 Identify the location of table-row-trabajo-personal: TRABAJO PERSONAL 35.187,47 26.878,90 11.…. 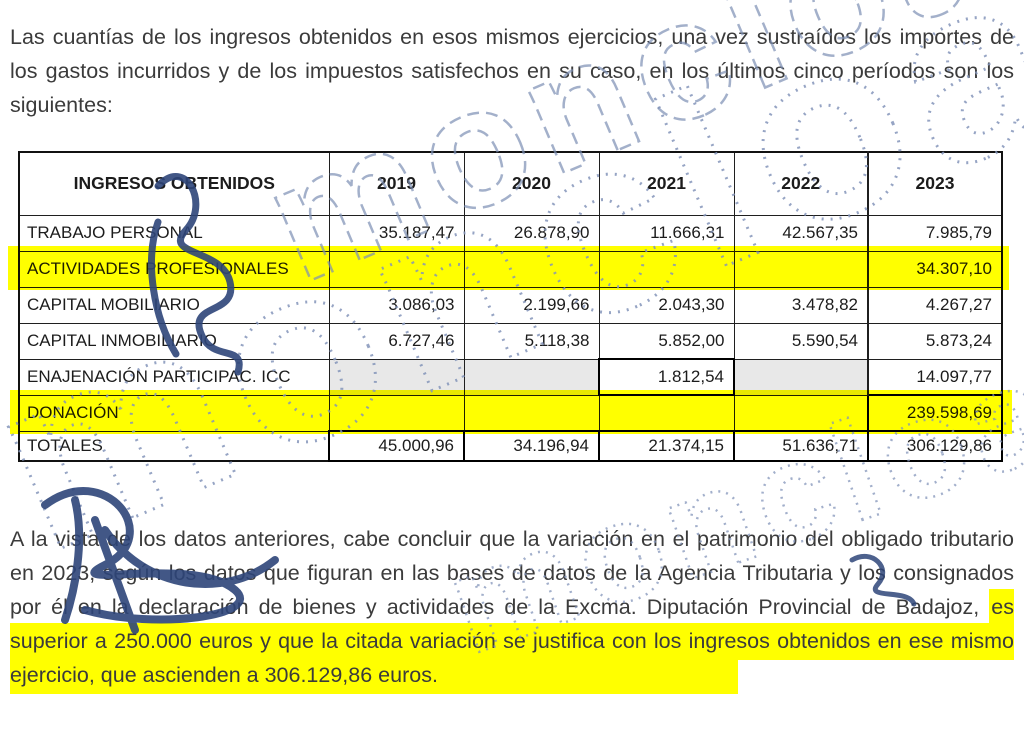
(510, 233).